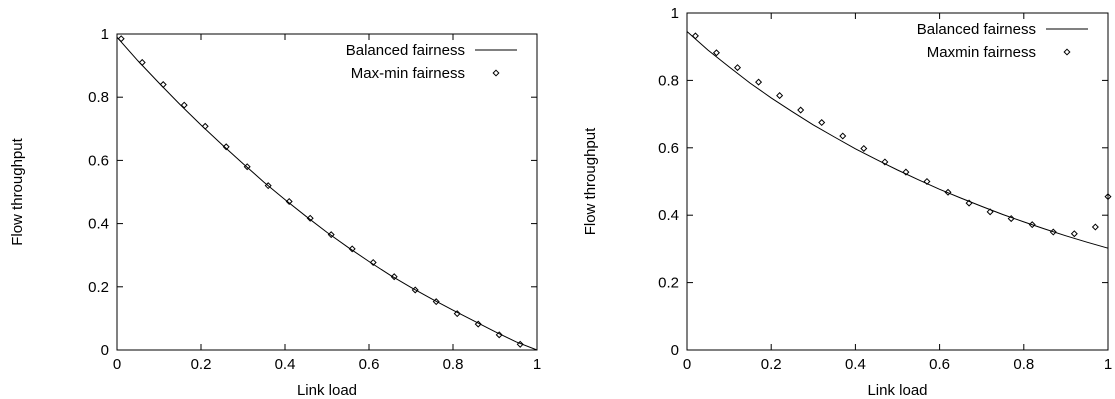 This screenshot has width=1115, height=399. I want to click on legend-label: Maxmin fairness, so click(981, 52).